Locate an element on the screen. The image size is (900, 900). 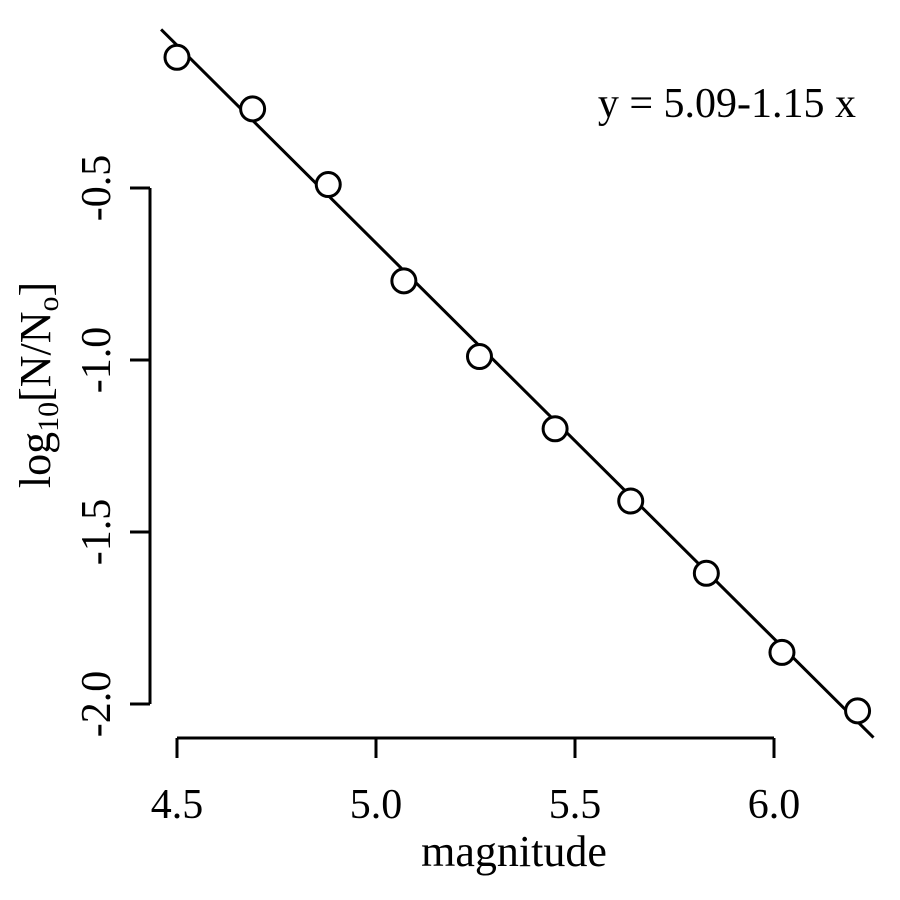
y-tick-label: -0.5 is located at coordinates (97, 188).